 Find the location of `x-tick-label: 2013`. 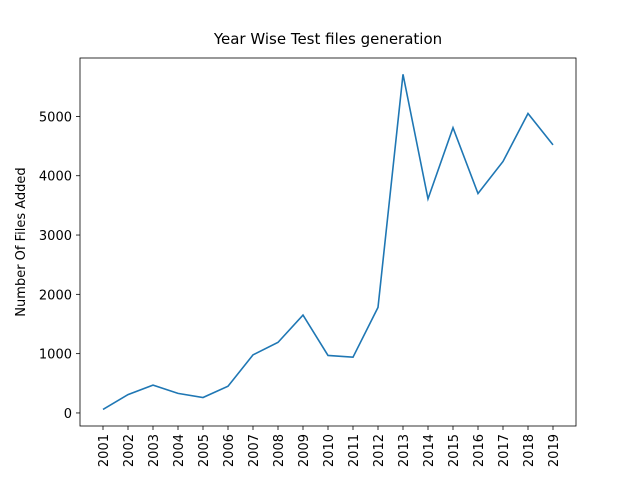

x-tick-label: 2013 is located at coordinates (404, 450).